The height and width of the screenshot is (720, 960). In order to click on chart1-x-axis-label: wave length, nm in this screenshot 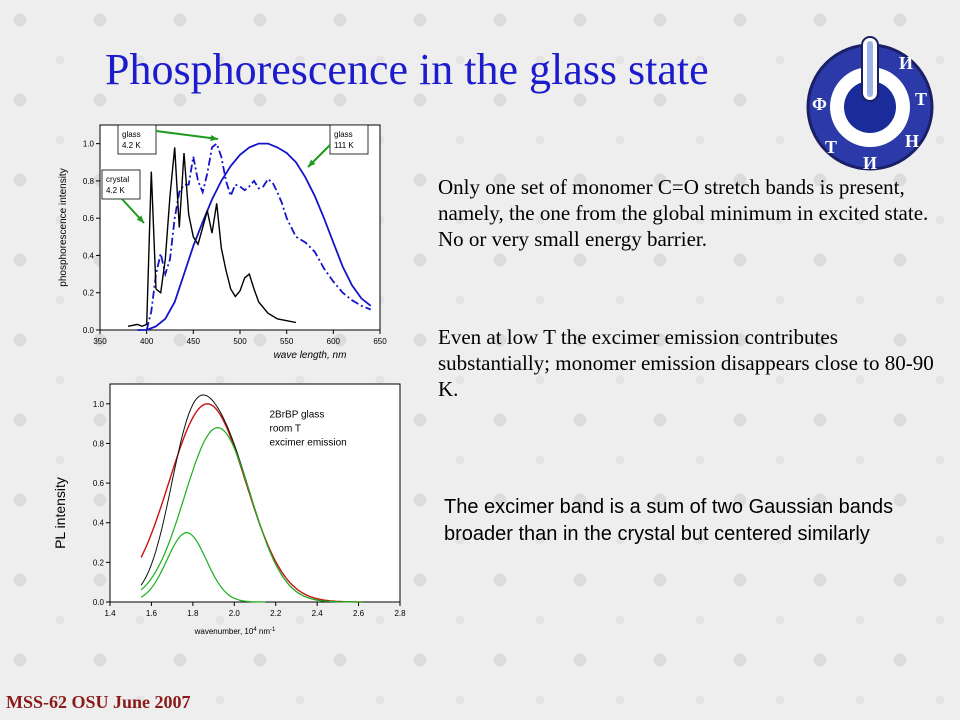, I will do `click(310, 355)`.